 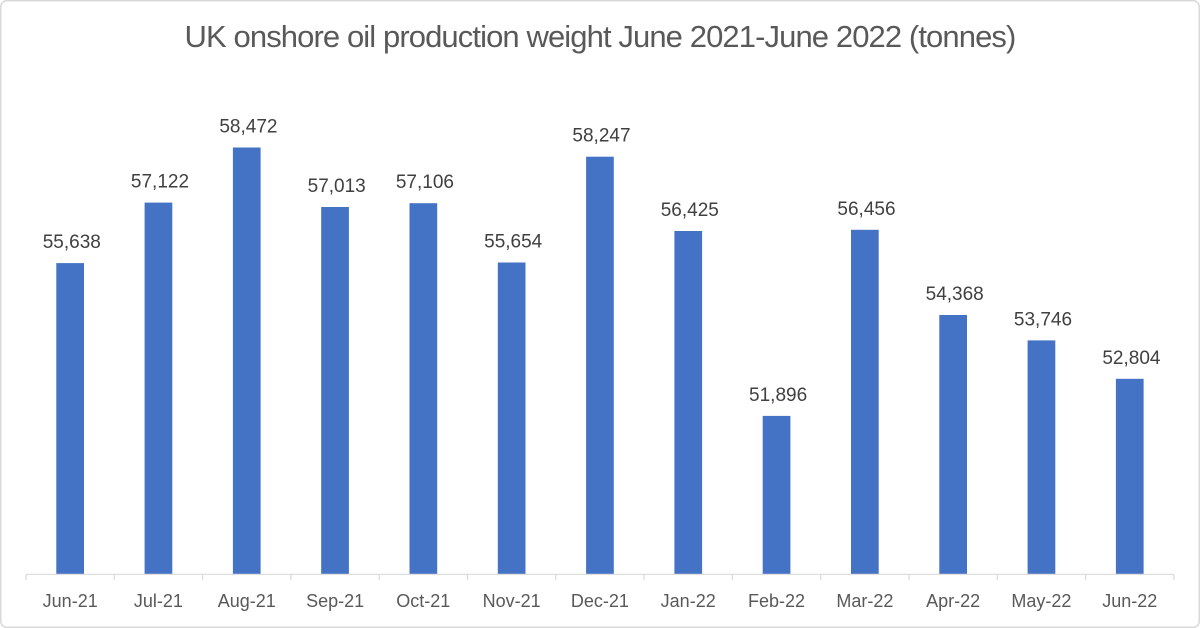 What do you see at coordinates (955, 294) in the screenshot?
I see `svg-text: 54,368` at bounding box center [955, 294].